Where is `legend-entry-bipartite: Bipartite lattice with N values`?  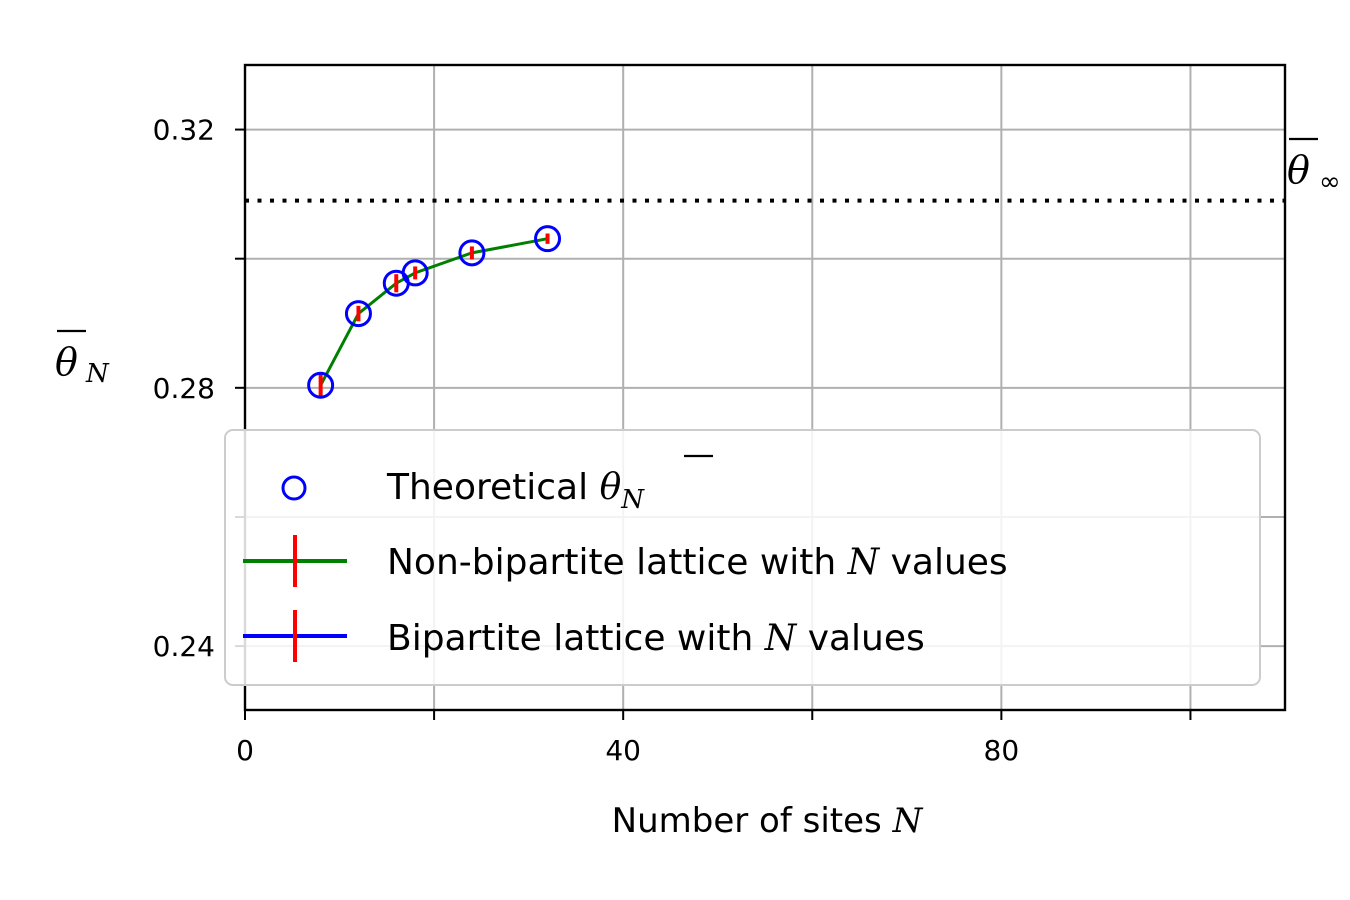
legend-entry-bipartite: Bipartite lattice with N values is located at coordinates (584, 636).